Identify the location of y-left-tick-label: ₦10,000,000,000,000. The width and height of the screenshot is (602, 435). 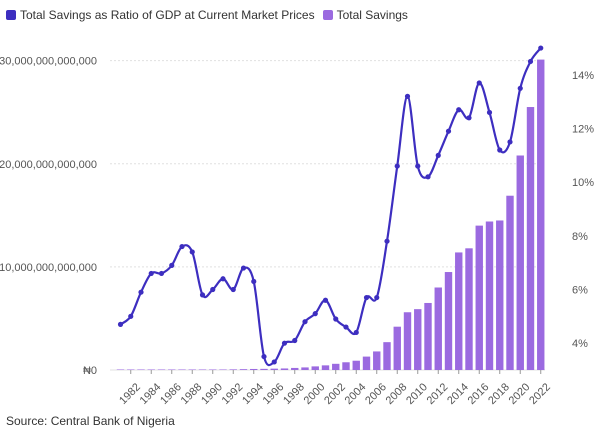
(48, 268).